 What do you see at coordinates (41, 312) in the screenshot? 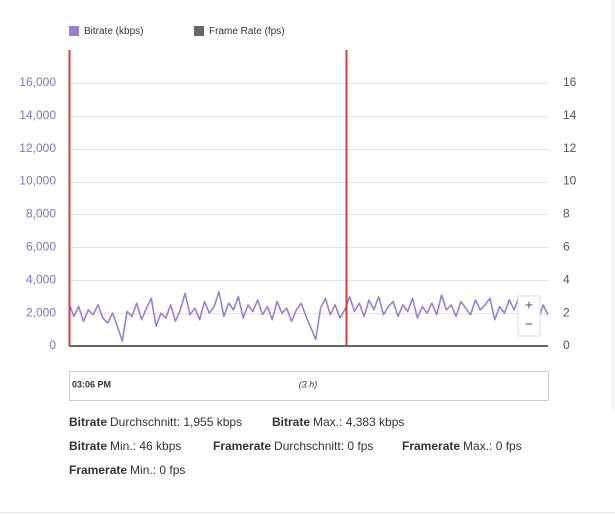
I see `y-tick-label: 2,000` at bounding box center [41, 312].